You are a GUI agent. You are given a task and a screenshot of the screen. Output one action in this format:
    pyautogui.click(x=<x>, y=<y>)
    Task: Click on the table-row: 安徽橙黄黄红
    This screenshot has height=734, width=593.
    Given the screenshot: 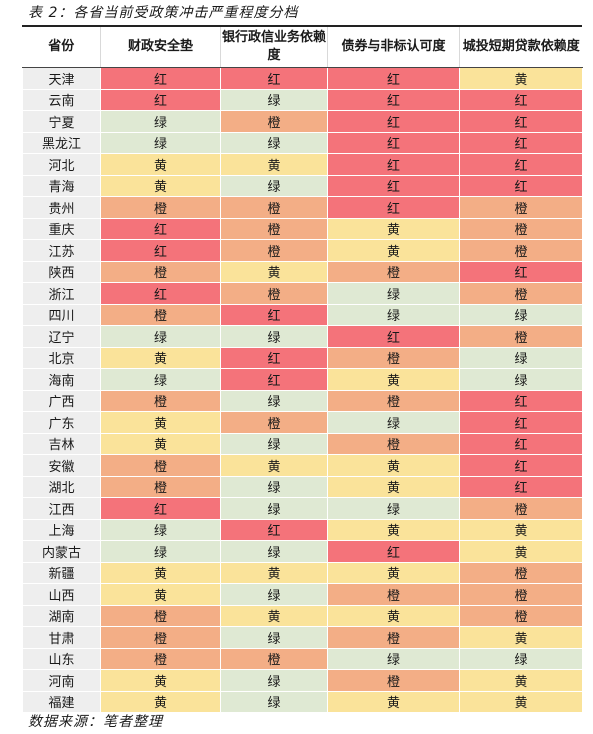 What is the action you would take?
    pyautogui.click(x=302, y=465)
    